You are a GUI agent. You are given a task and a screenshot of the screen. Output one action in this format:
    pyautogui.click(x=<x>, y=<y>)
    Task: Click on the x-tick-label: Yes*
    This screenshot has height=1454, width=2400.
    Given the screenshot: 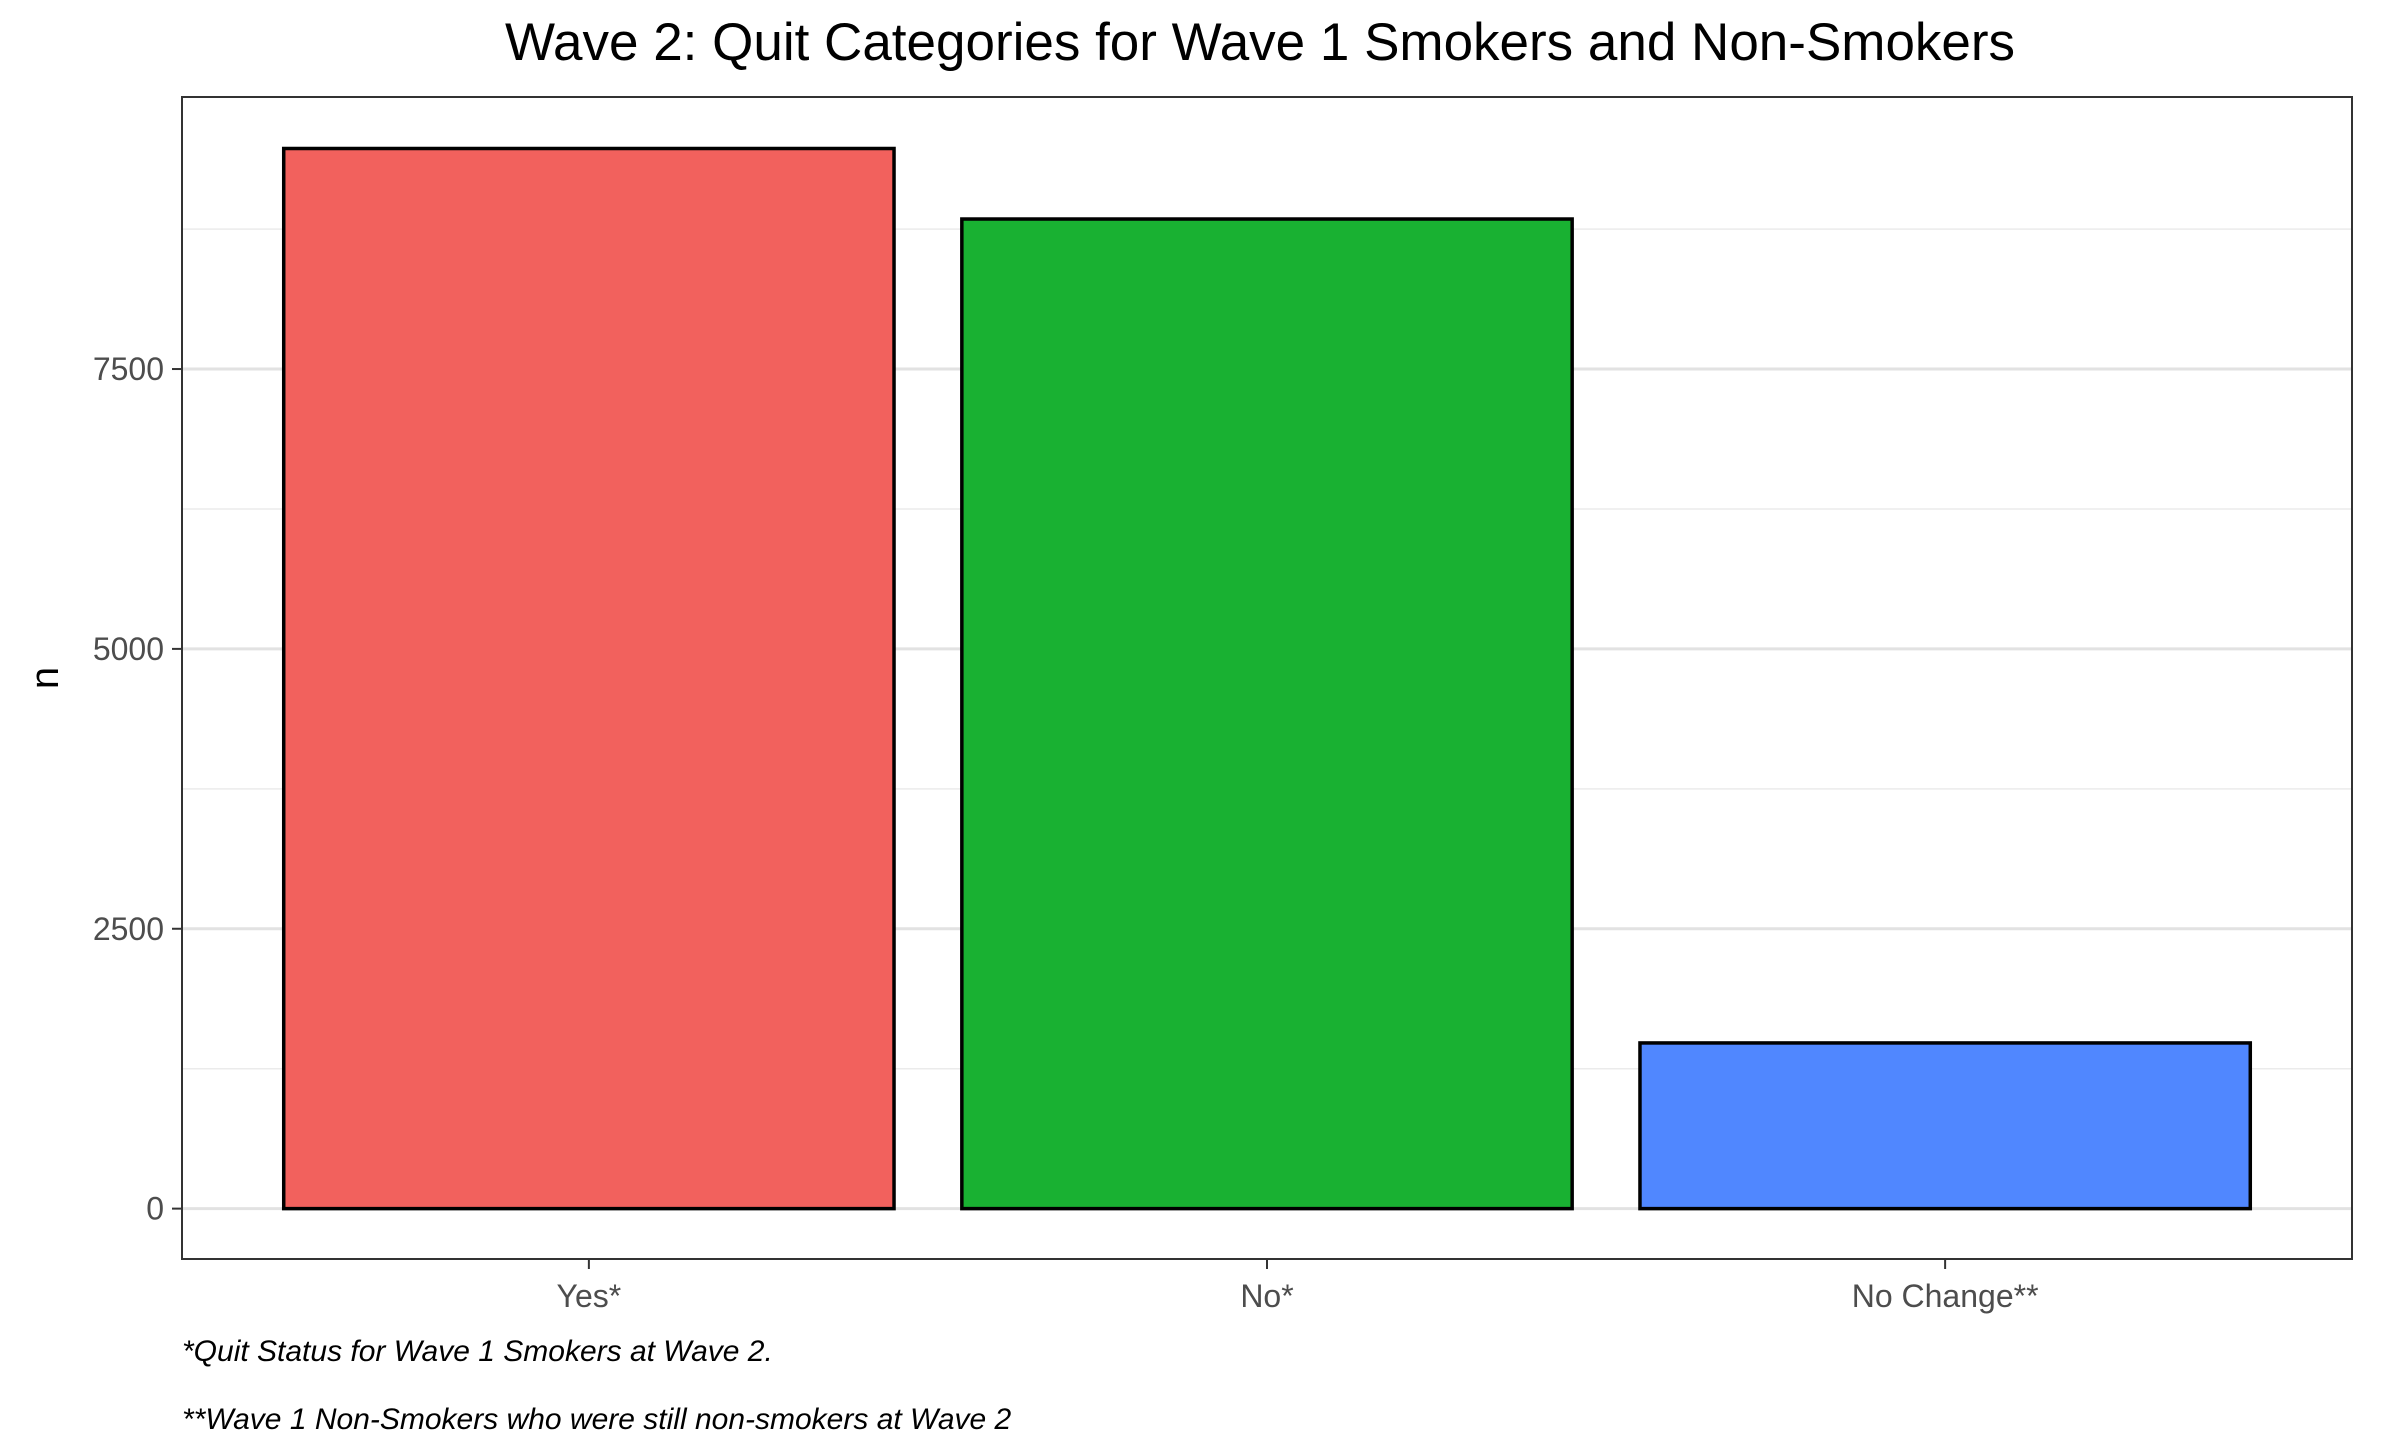 What is the action you would take?
    pyautogui.click(x=589, y=1296)
    